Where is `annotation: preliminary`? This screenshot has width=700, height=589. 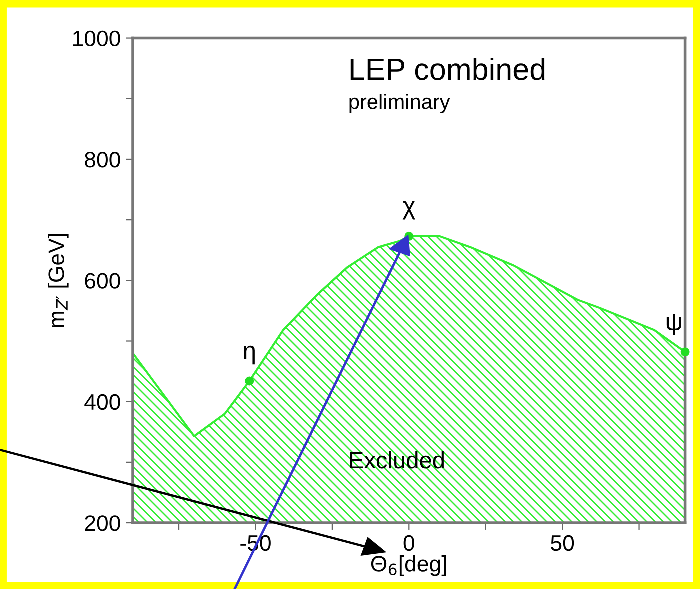 annotation: preliminary is located at coordinates (400, 104).